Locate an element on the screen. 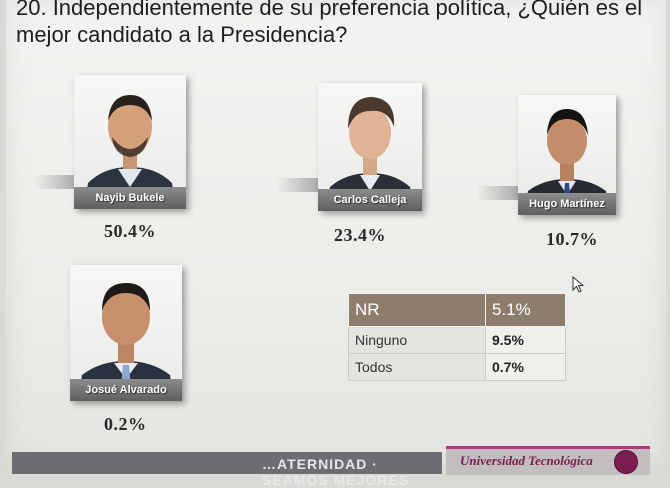 This screenshot has width=670, height=488. candidate-percent: 10.7% is located at coordinates (572, 239).